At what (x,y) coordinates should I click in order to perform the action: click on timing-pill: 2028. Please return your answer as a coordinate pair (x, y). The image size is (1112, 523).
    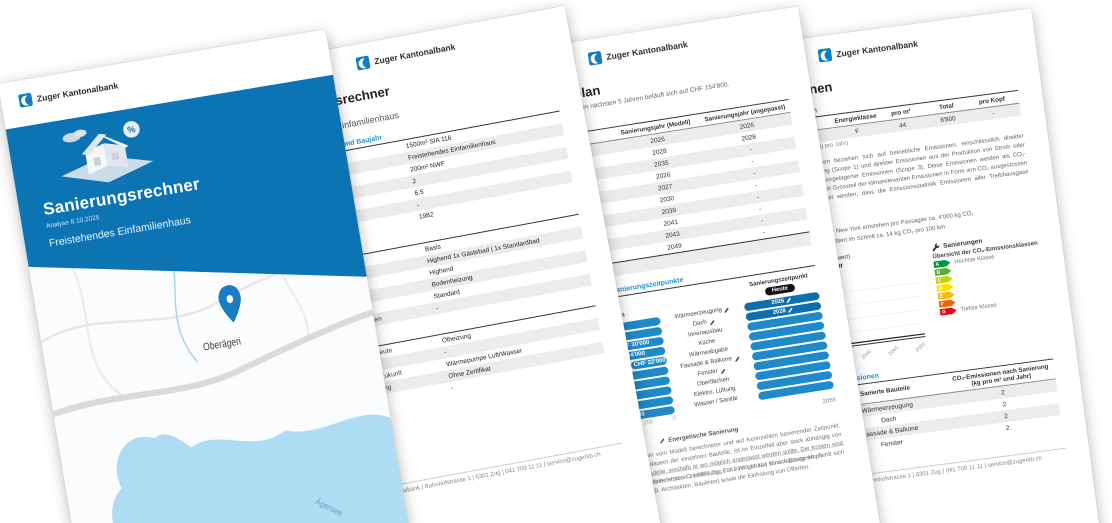
    Looking at the image, I should click on (783, 311).